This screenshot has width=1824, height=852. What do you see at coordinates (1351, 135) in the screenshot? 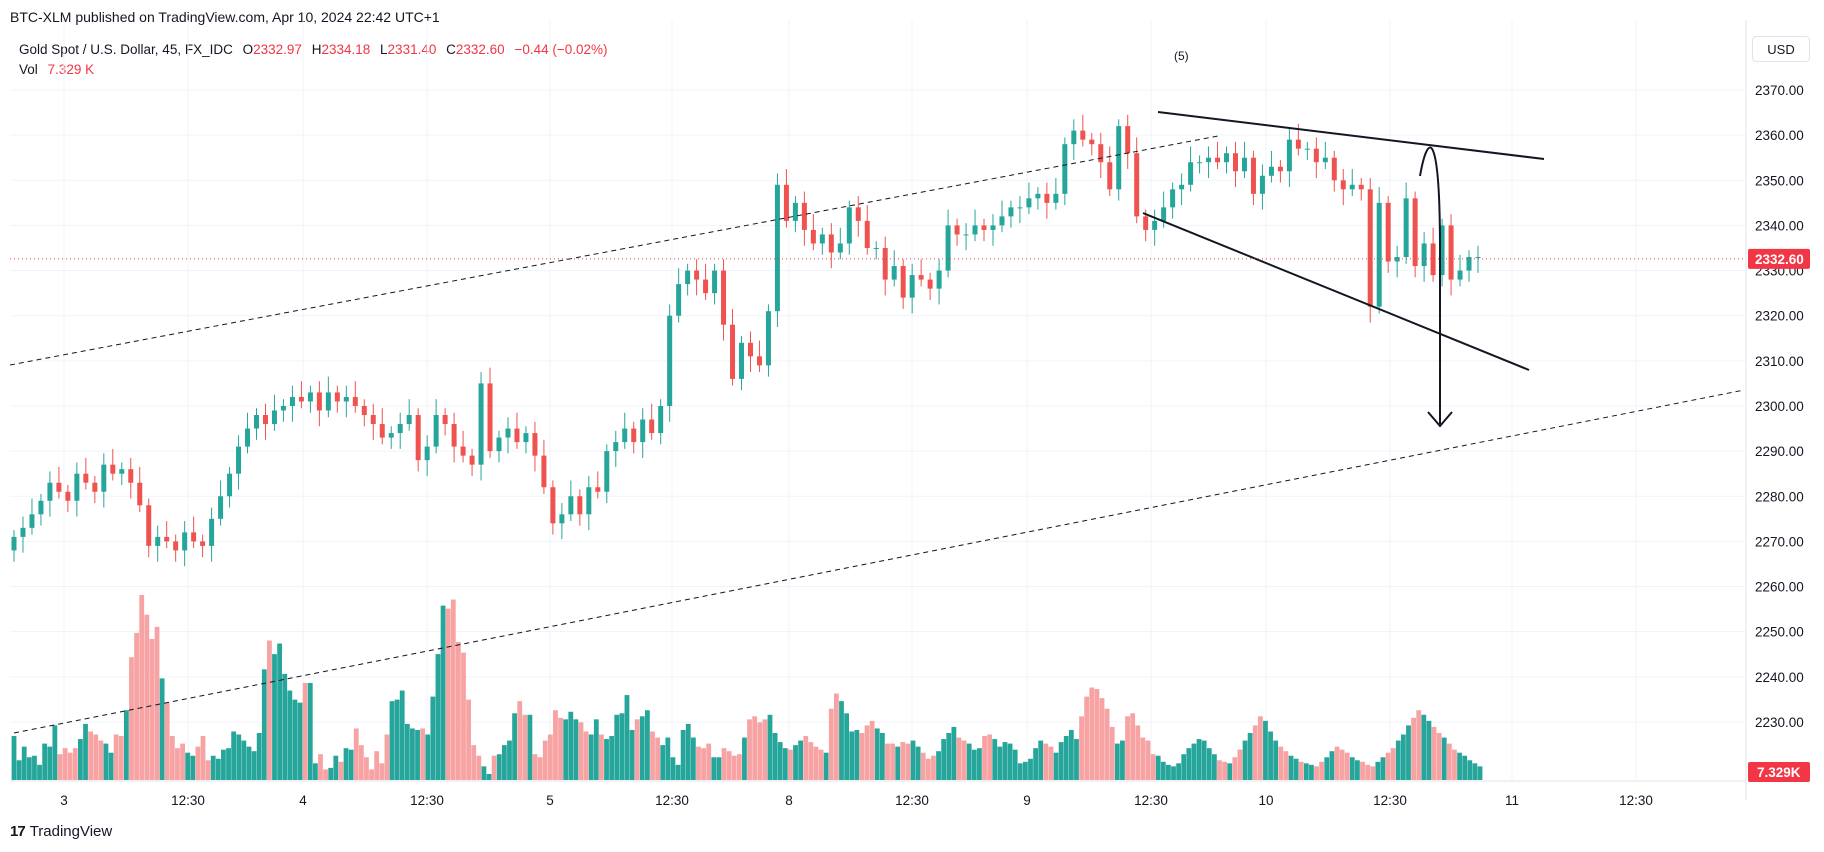
I see `wedge-upper-line` at bounding box center [1351, 135].